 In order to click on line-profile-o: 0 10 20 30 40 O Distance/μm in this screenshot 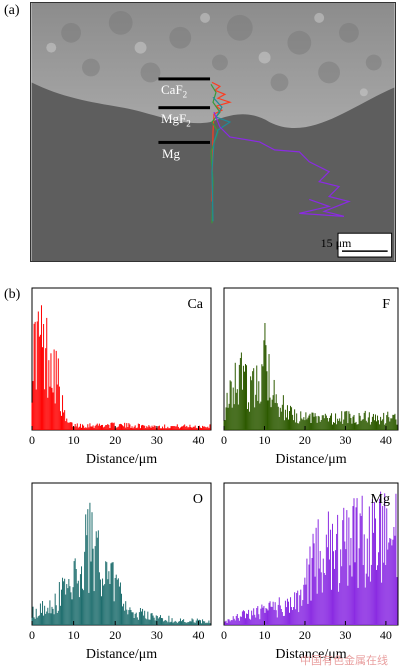, I will do `click(120, 572)`.